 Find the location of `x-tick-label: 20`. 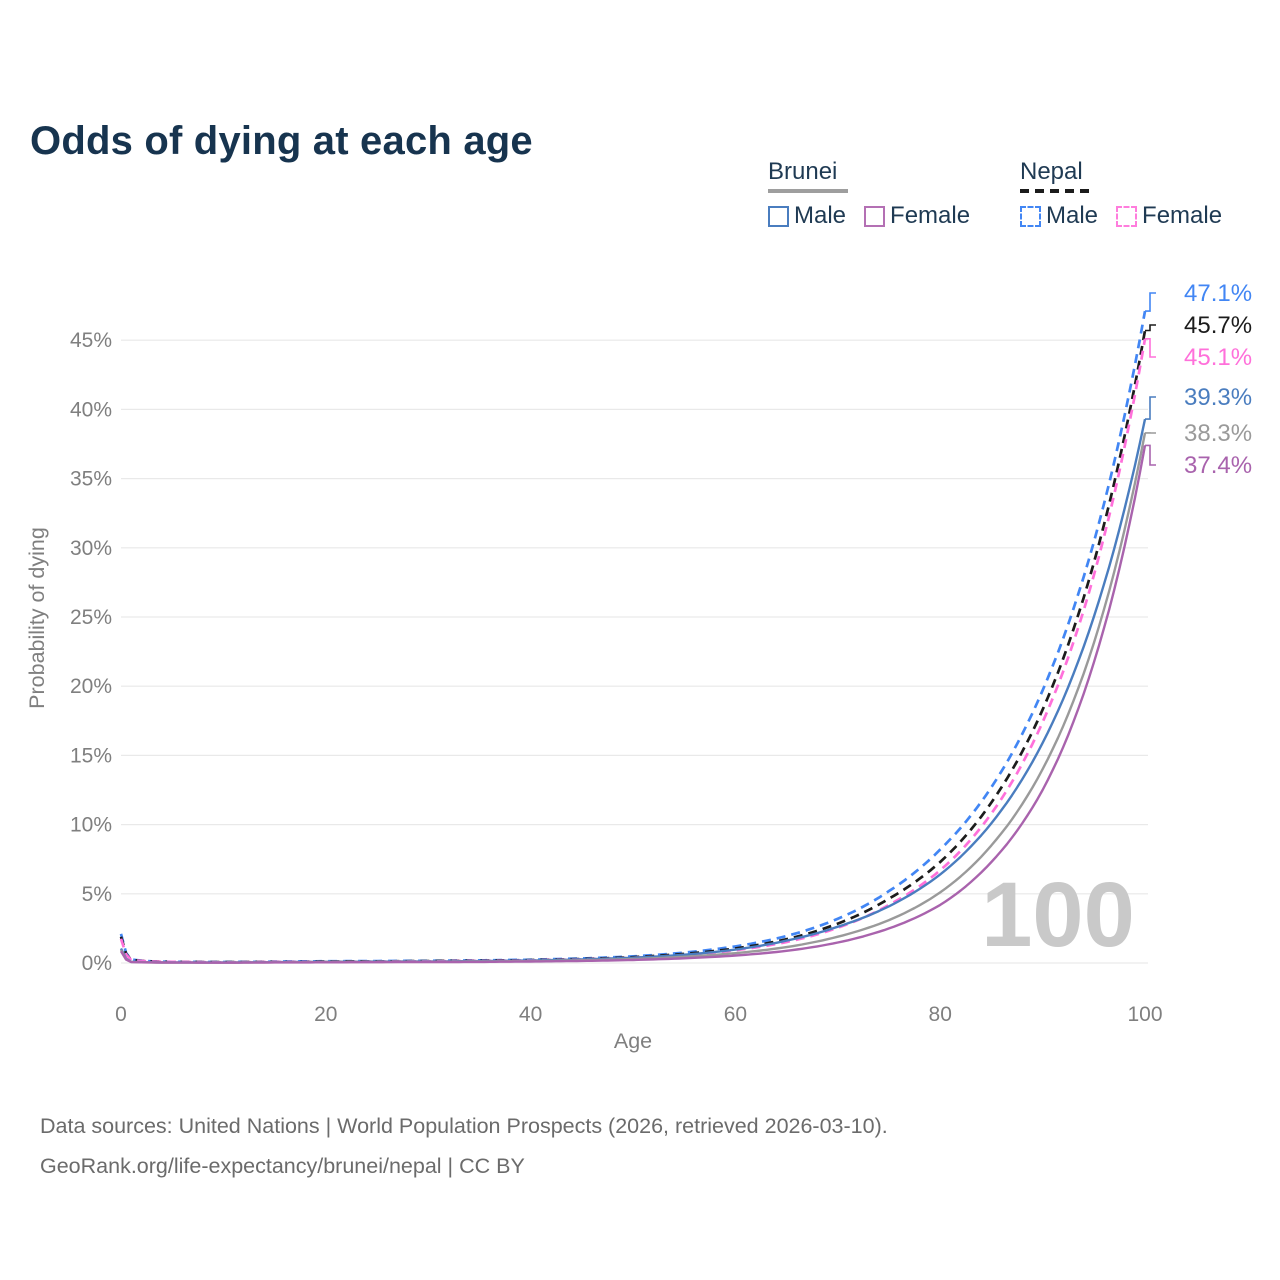

x-tick-label: 20 is located at coordinates (325, 1014).